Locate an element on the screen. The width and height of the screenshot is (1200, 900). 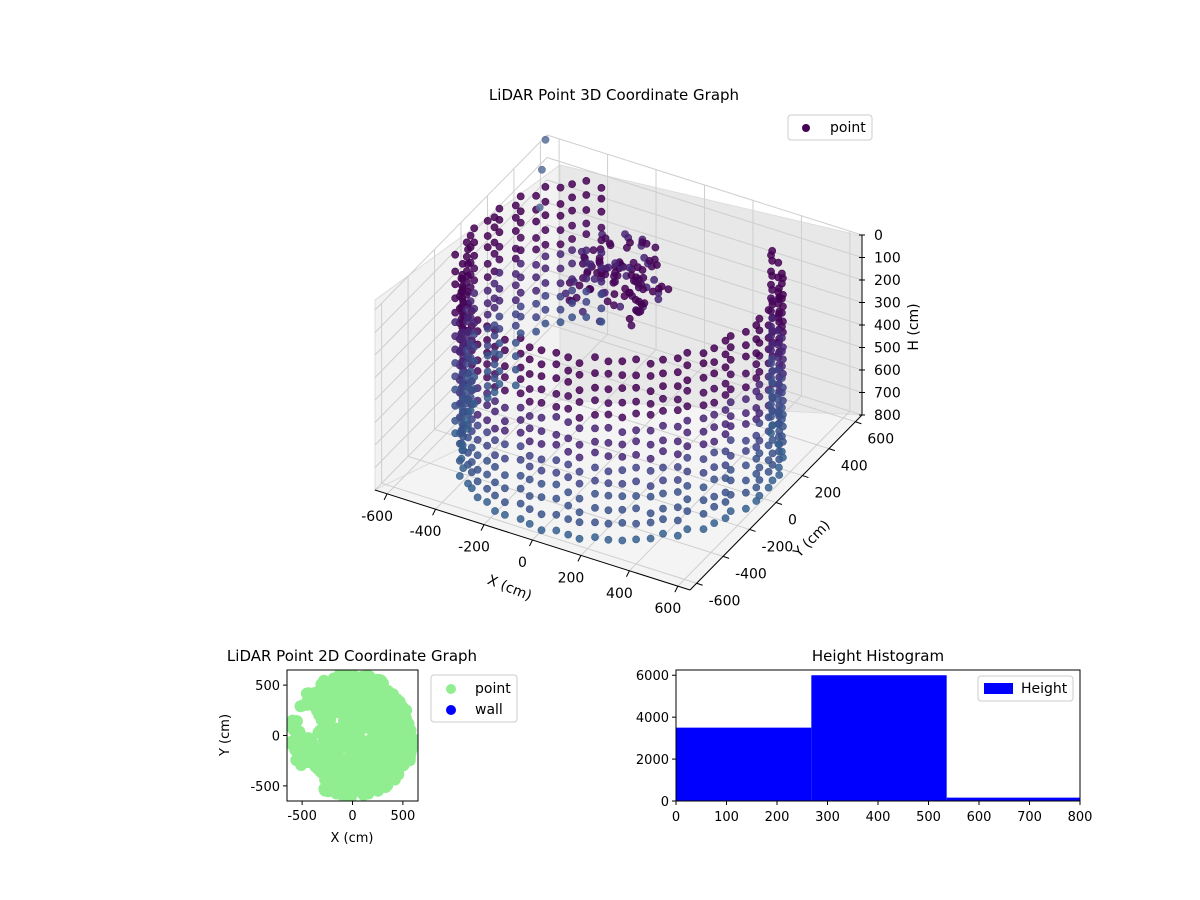
hist-axes: 0 100 200 300 400 500 600 700 800 0 2000 4000 6000 is located at coordinates (864, 747).